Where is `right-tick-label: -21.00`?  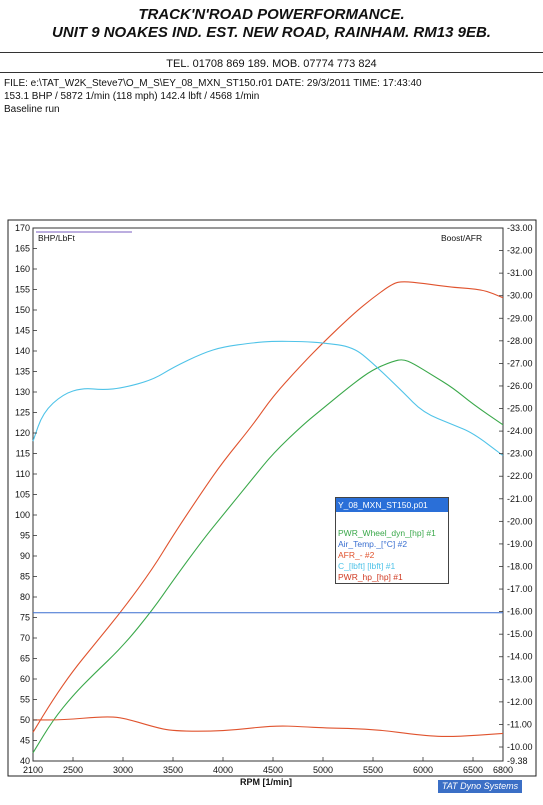
right-tick-label: -21.00 is located at coordinates (520, 499).